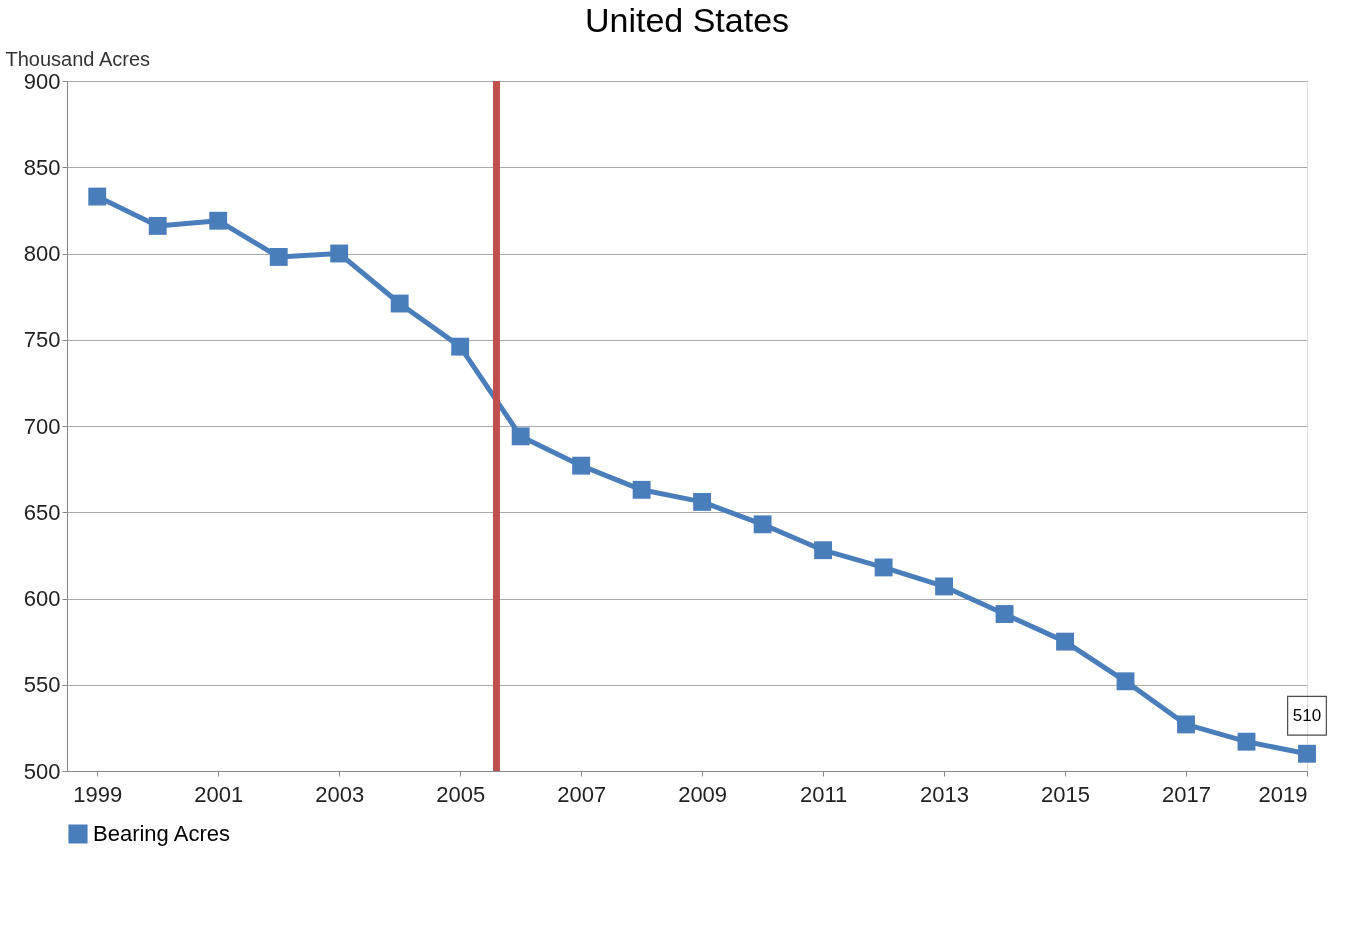 The height and width of the screenshot is (932, 1366). What do you see at coordinates (340, 794) in the screenshot?
I see `x-tick-label: 2003` at bounding box center [340, 794].